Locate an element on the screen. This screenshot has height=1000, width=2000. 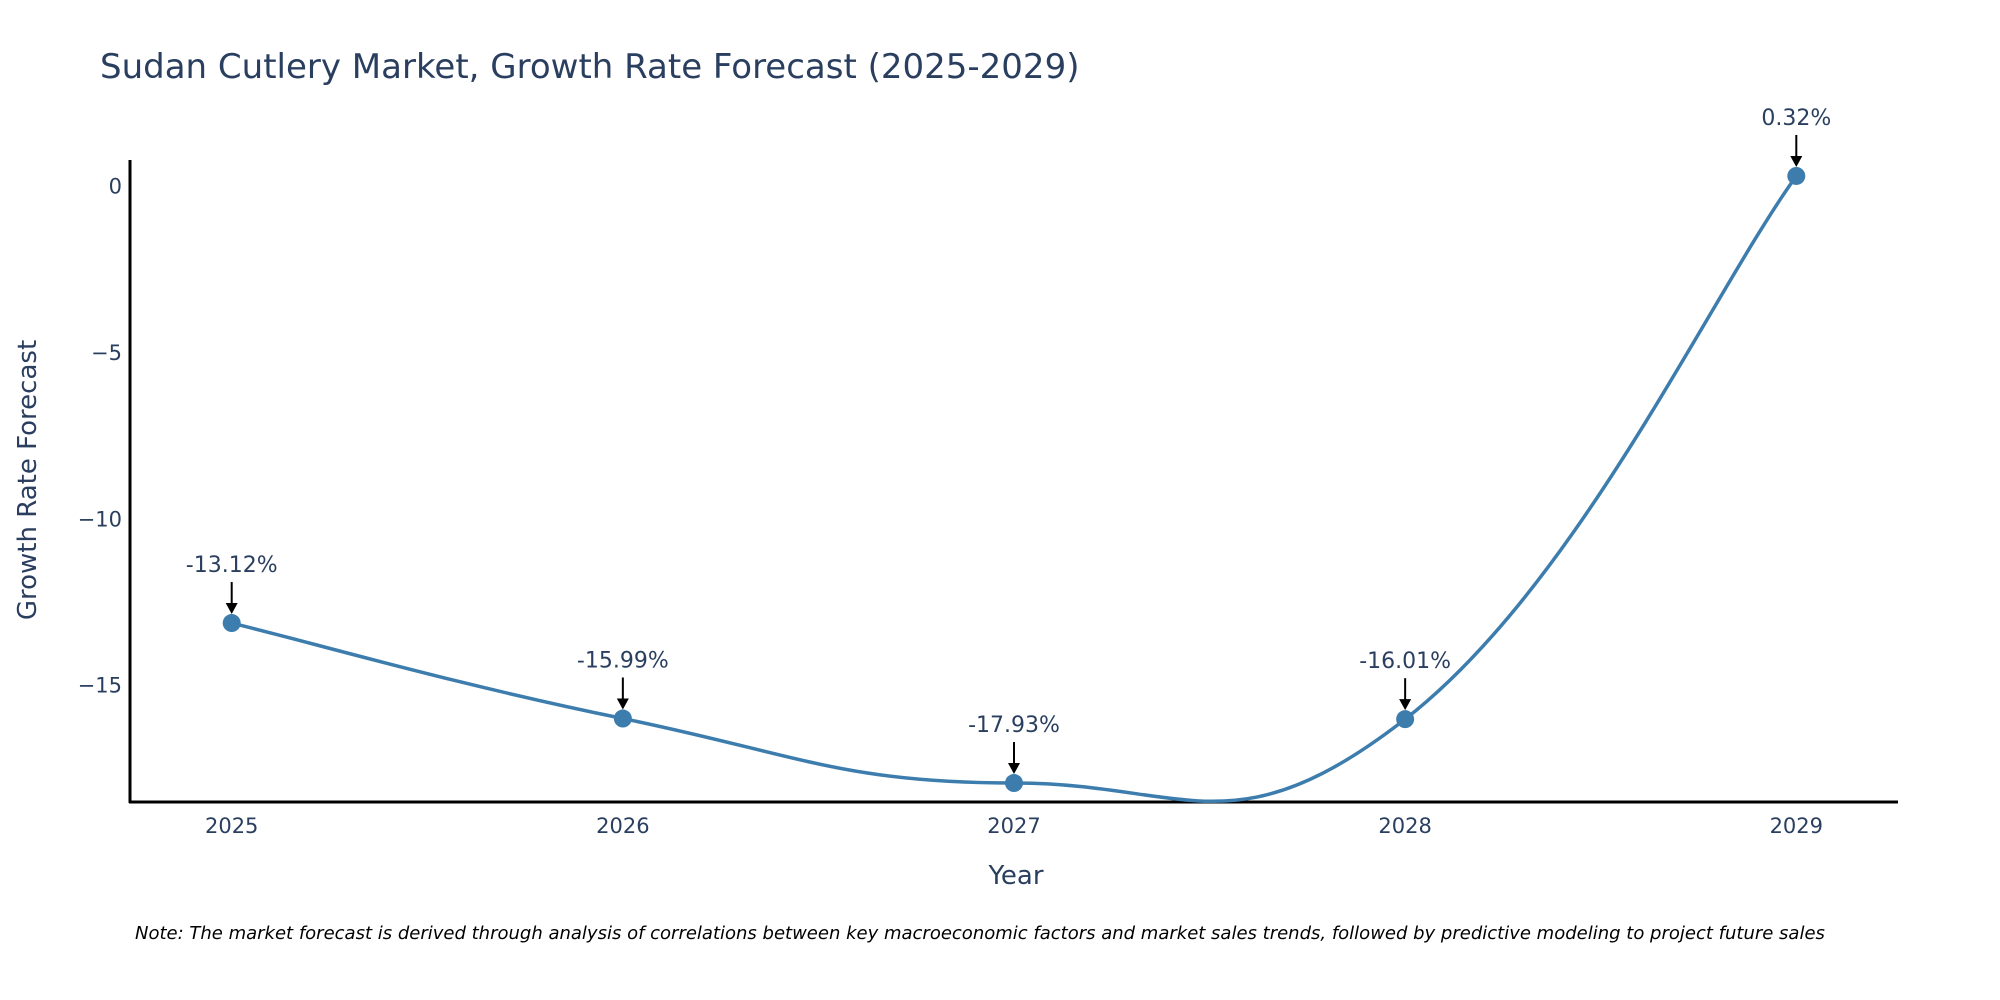
data-label: -15.99% is located at coordinates (623, 661).